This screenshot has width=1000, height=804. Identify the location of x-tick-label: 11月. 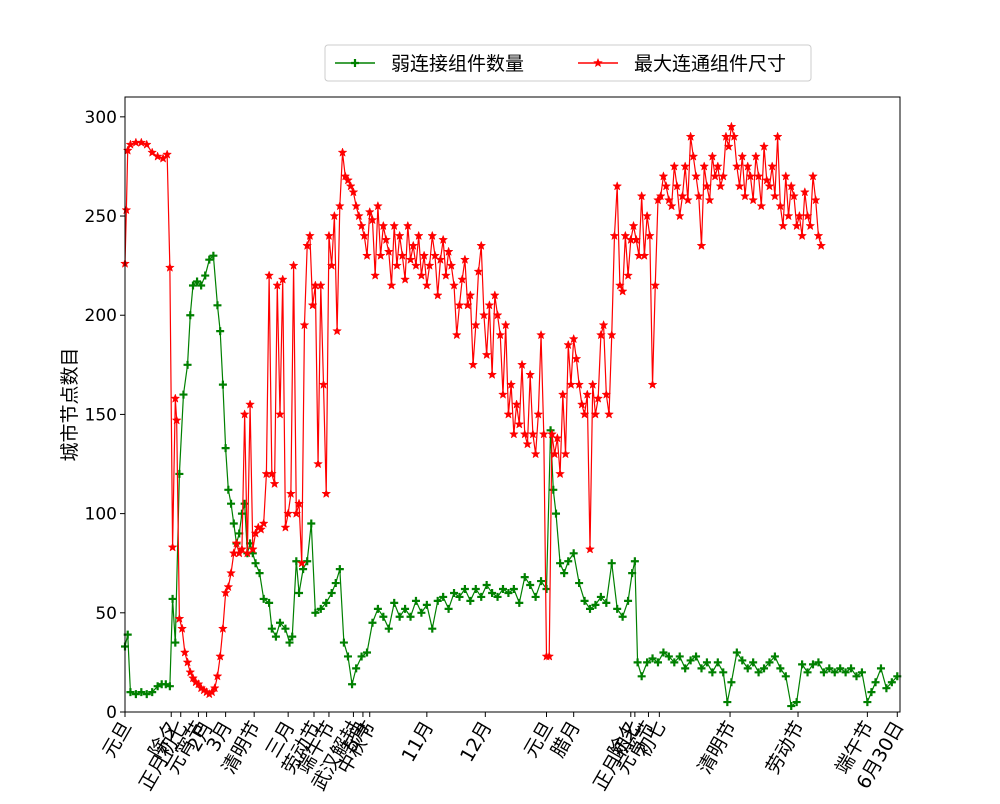
(418, 742).